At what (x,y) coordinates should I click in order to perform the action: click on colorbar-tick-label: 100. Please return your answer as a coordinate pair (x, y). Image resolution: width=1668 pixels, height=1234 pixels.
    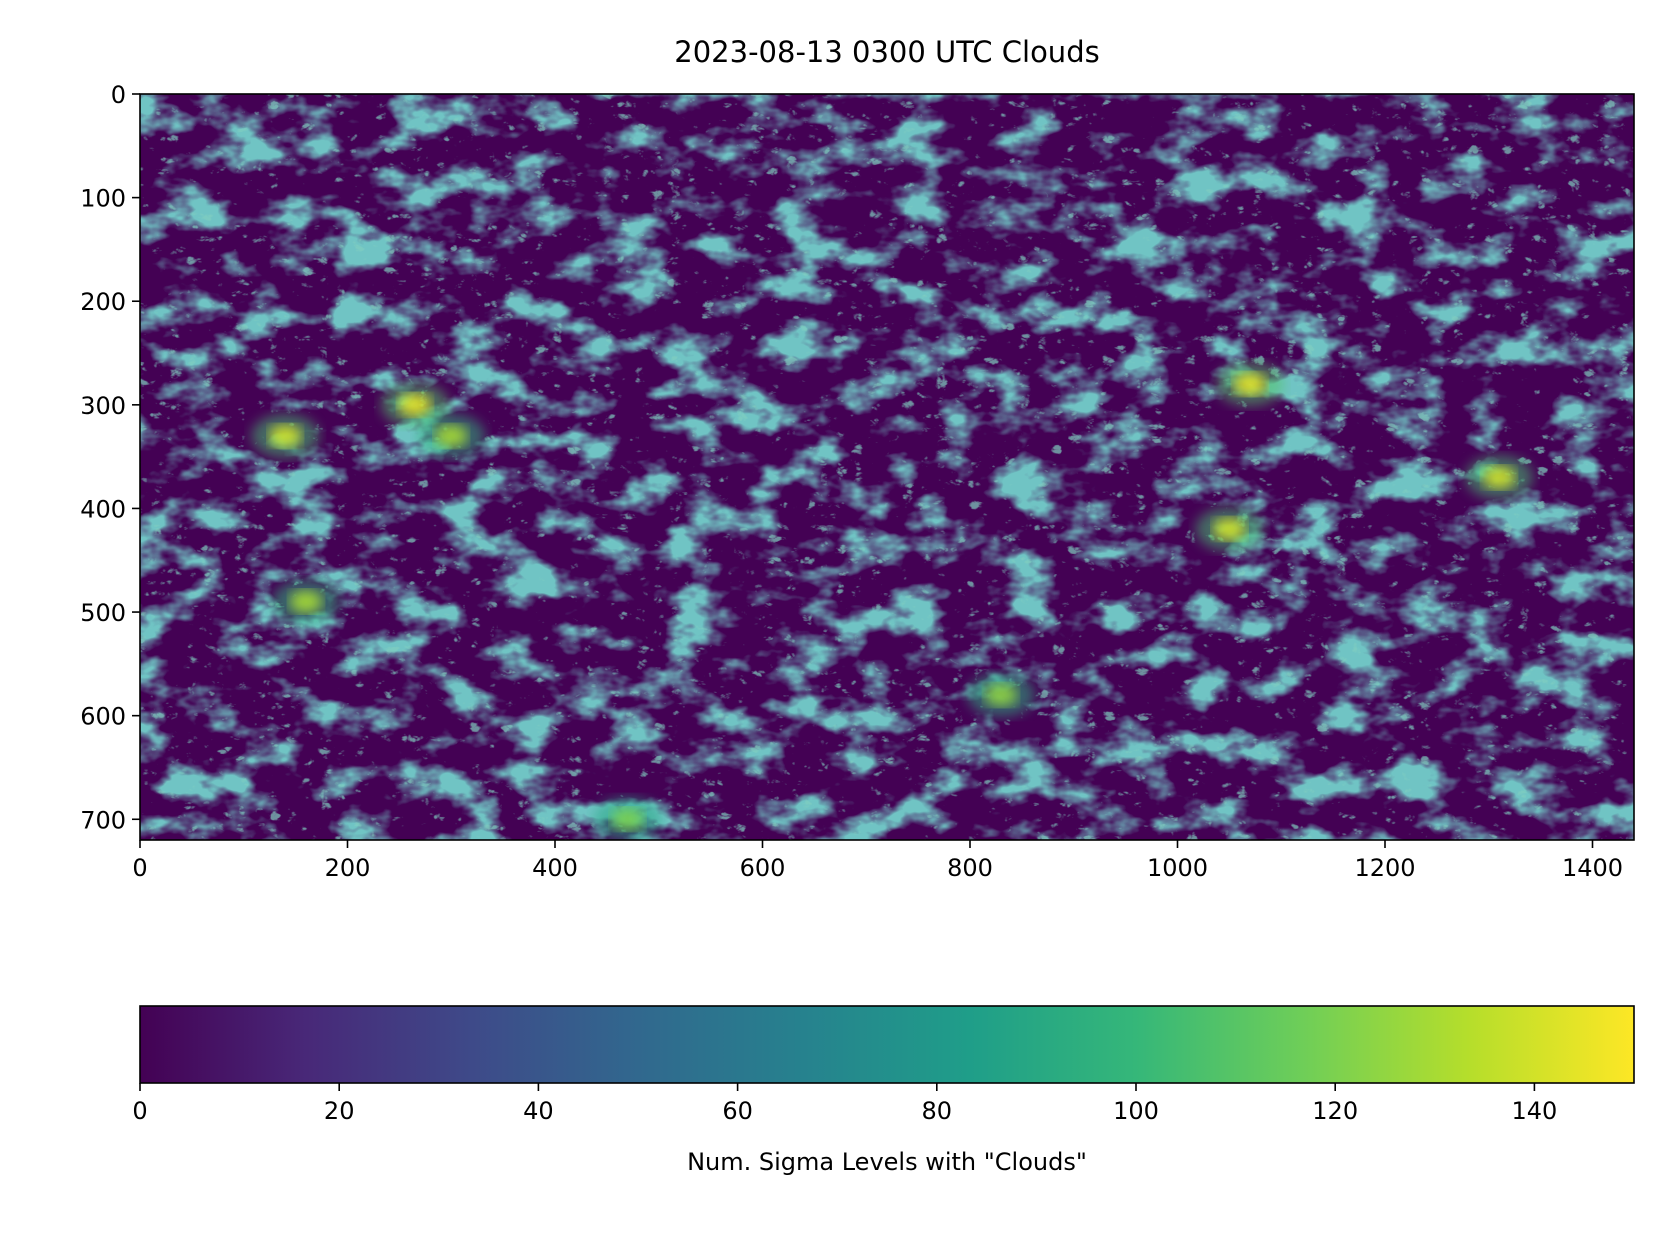
    Looking at the image, I should click on (1136, 1111).